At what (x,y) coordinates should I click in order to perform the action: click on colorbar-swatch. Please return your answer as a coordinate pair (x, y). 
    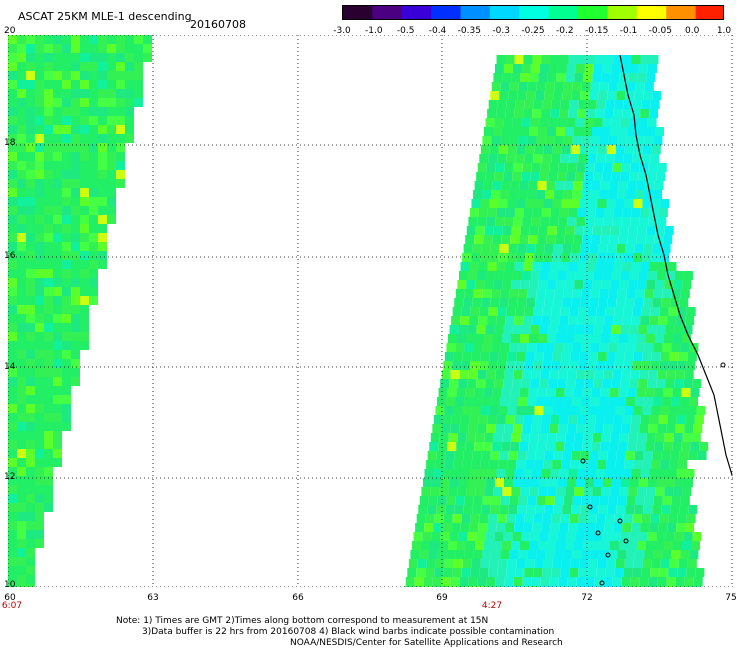
    Looking at the image, I should click on (622, 12).